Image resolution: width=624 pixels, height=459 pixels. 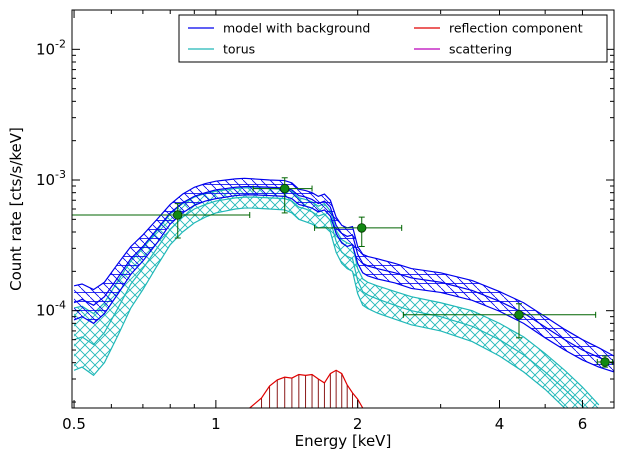 What do you see at coordinates (221, 49) in the screenshot?
I see `legend-item-2: torus` at bounding box center [221, 49].